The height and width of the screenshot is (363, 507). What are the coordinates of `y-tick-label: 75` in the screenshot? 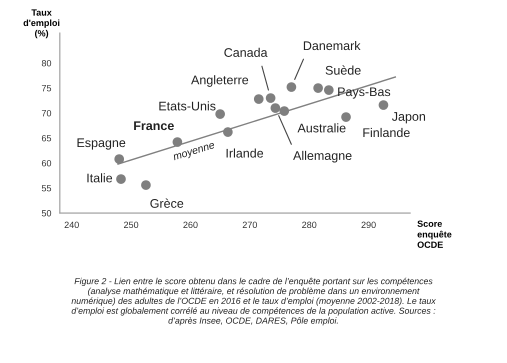 It's located at (47, 88).